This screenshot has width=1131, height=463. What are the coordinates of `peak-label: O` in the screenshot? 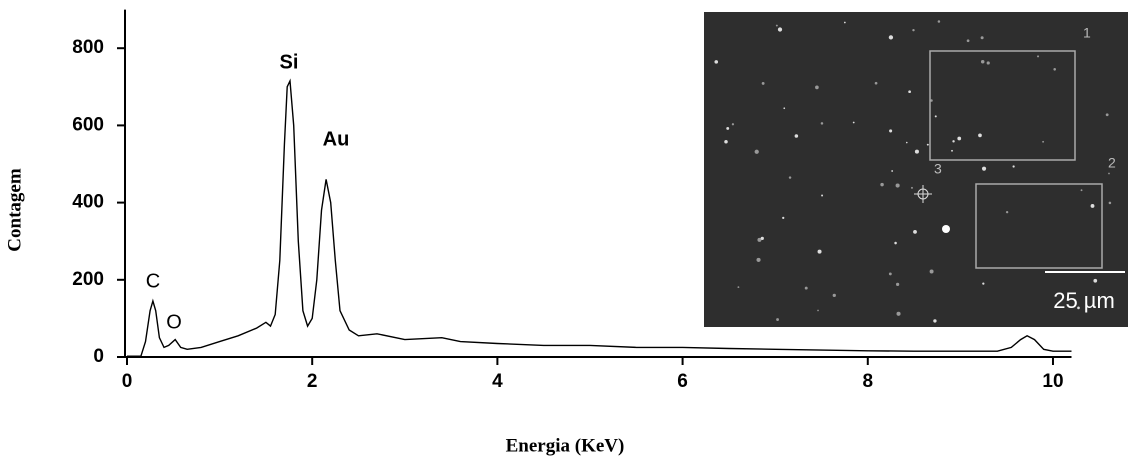 It's located at (174, 322).